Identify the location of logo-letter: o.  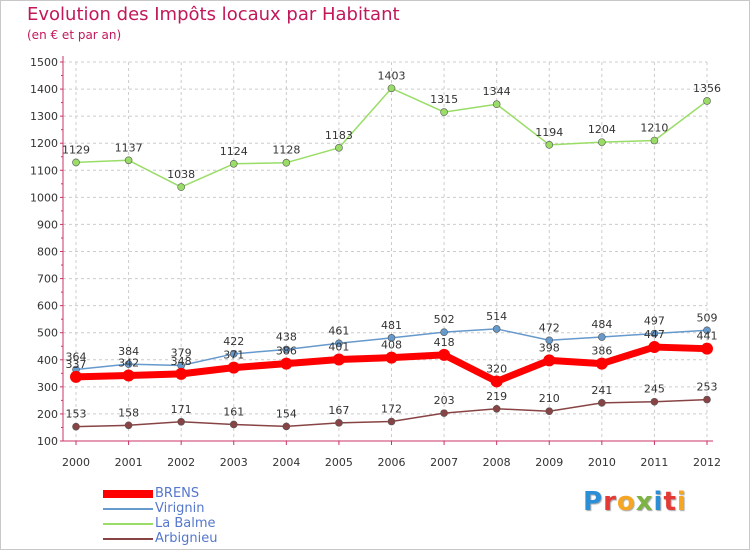
(626, 502).